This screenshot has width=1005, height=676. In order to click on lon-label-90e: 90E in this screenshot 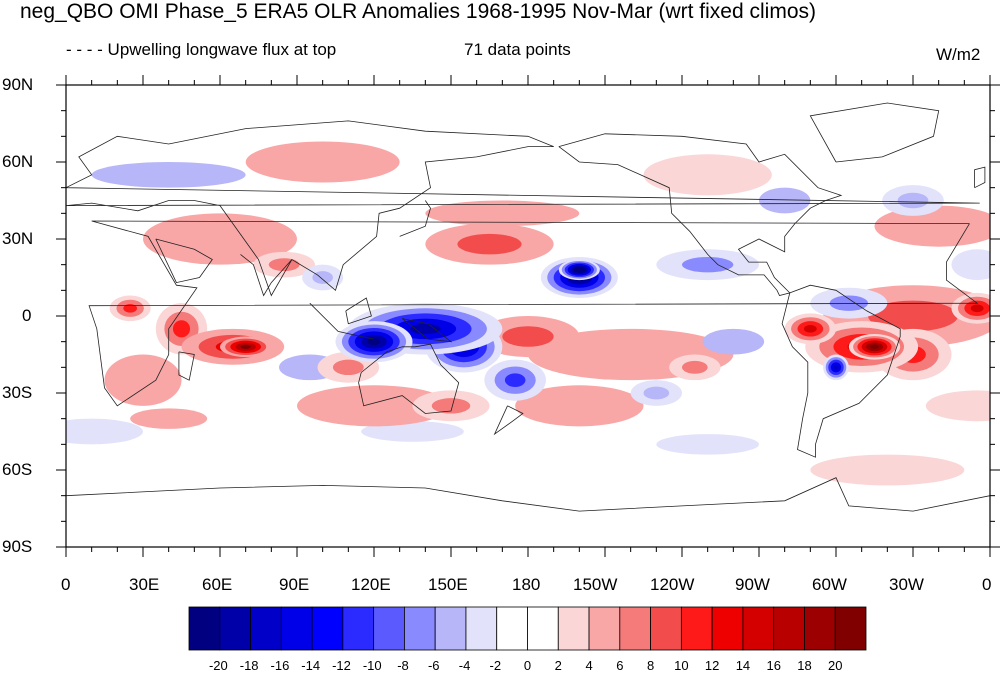, I will do `click(294, 584)`.